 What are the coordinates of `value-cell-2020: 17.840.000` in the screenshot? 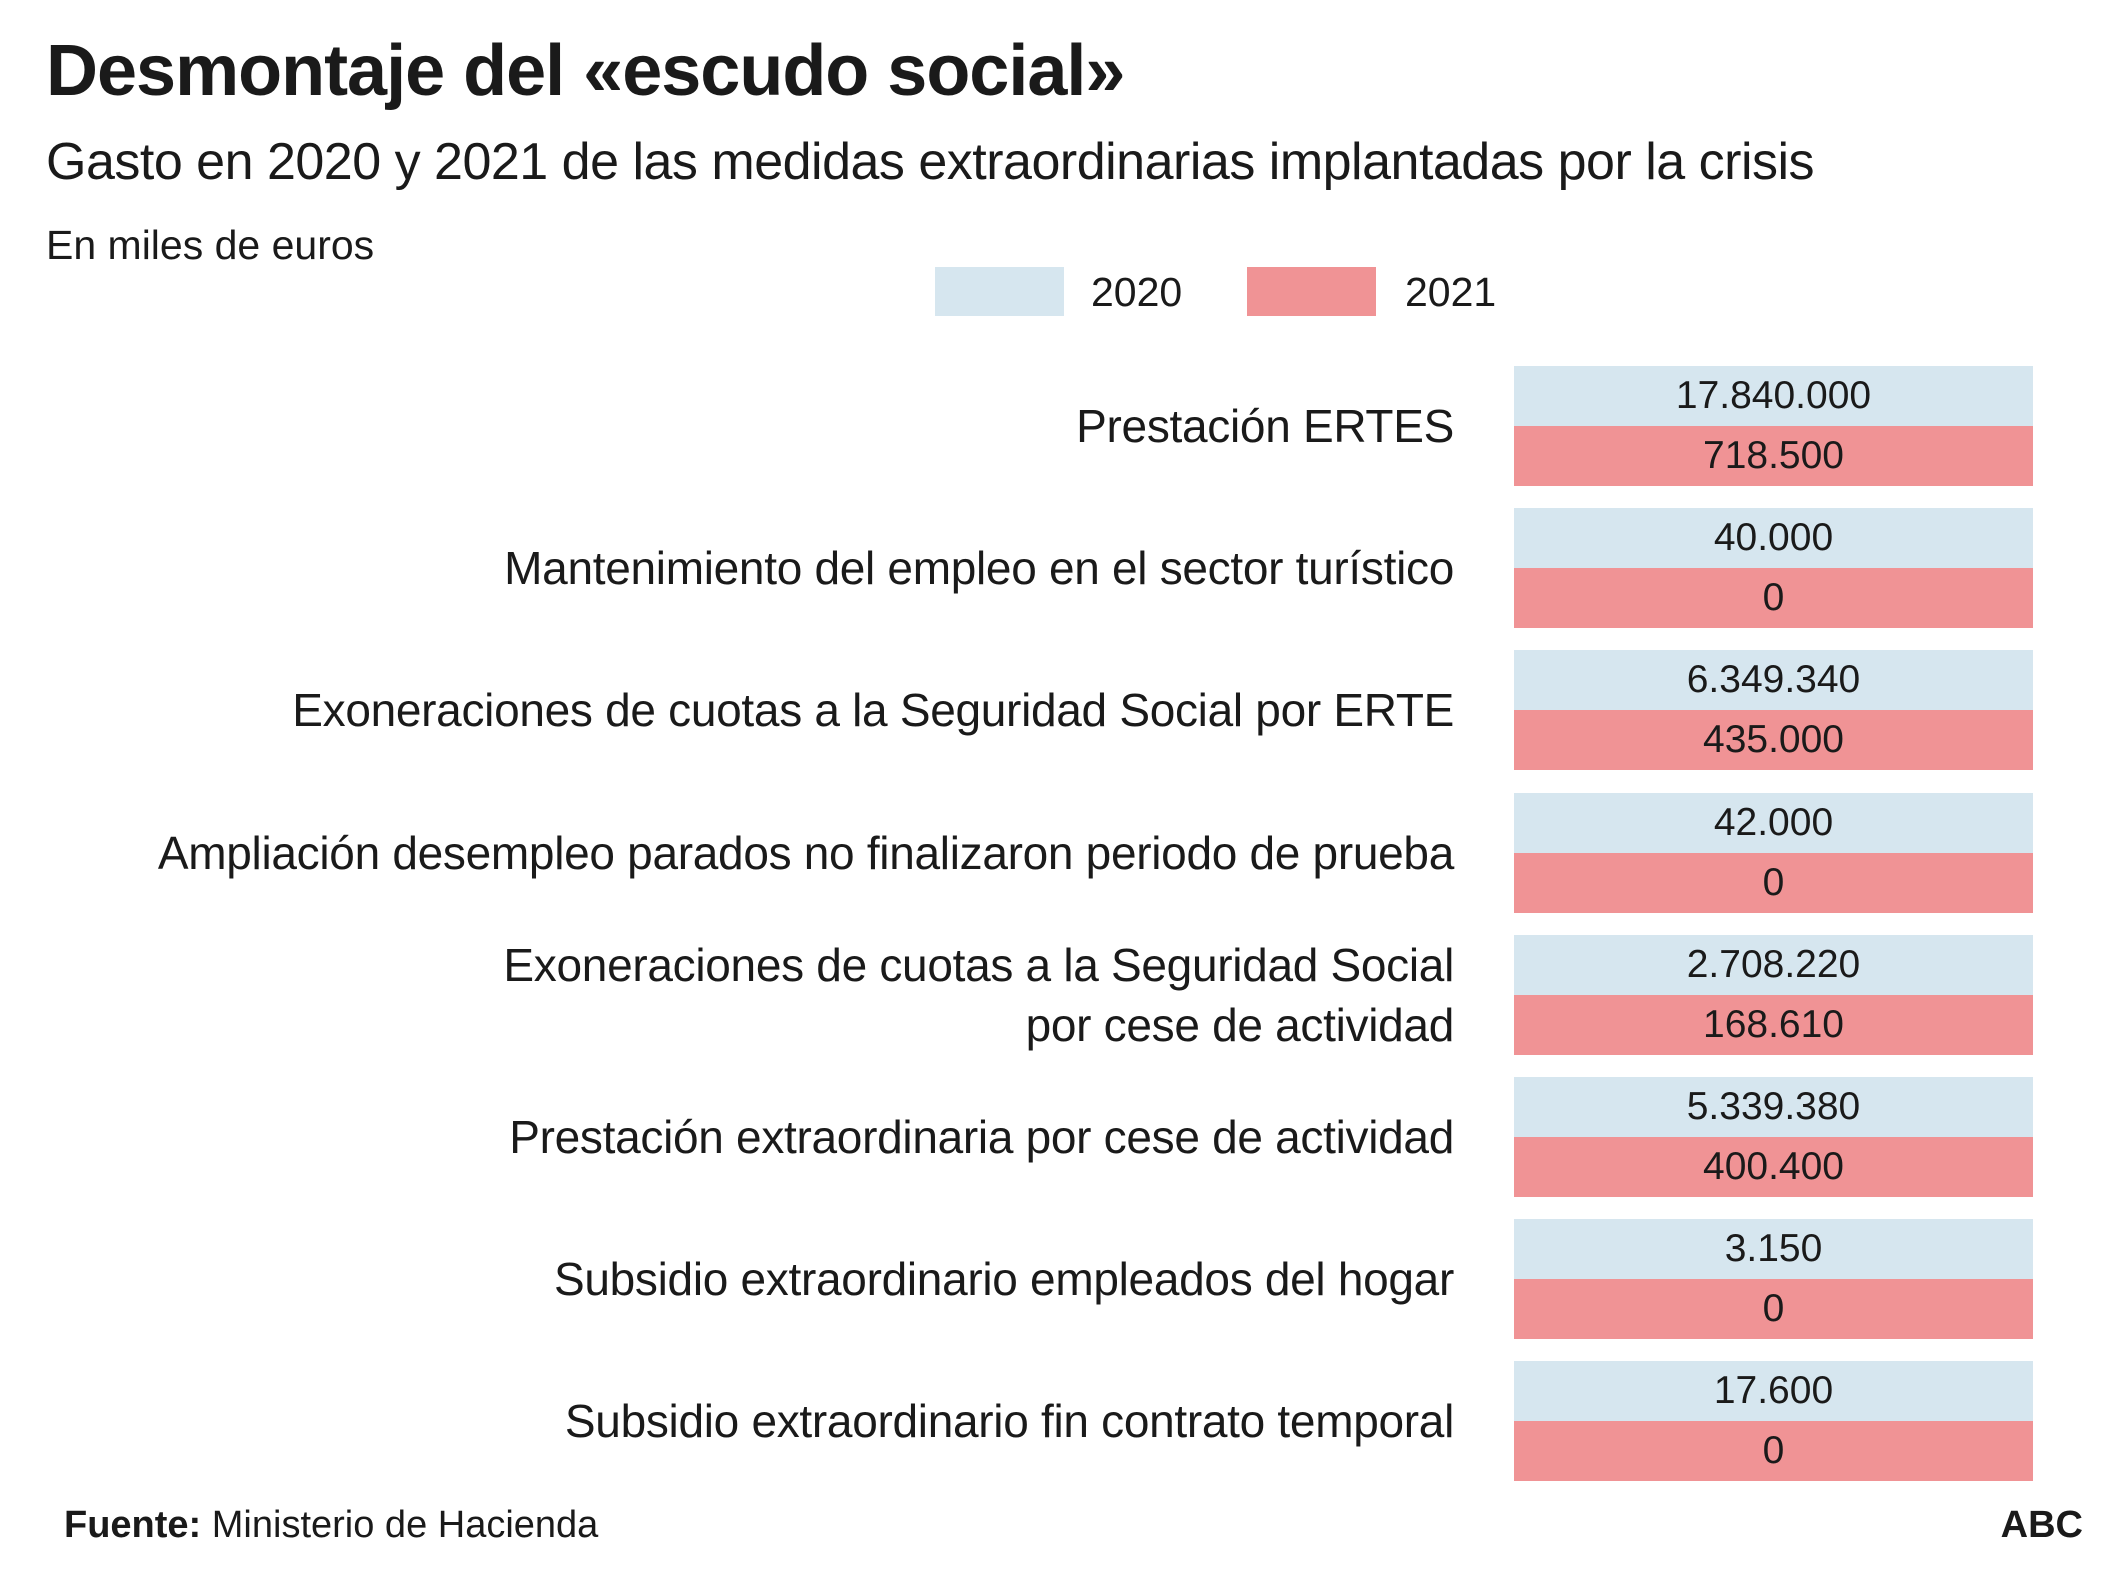 It's located at (1773, 396).